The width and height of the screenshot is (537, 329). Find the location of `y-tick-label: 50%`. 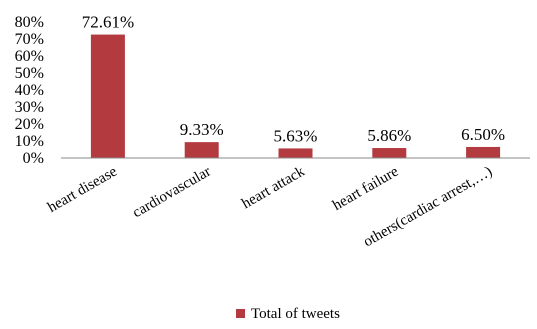

y-tick-label: 50% is located at coordinates (29, 73).